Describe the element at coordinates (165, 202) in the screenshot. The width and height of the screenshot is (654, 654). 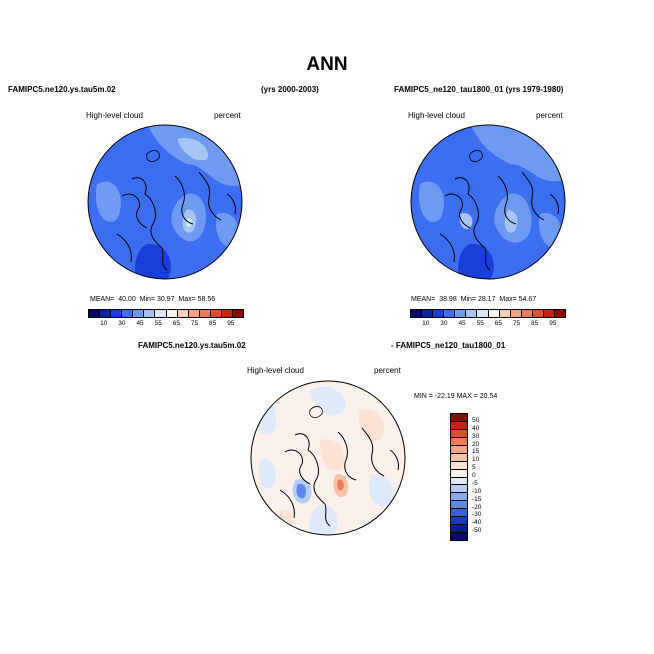
I see `test-polar-map` at that location.